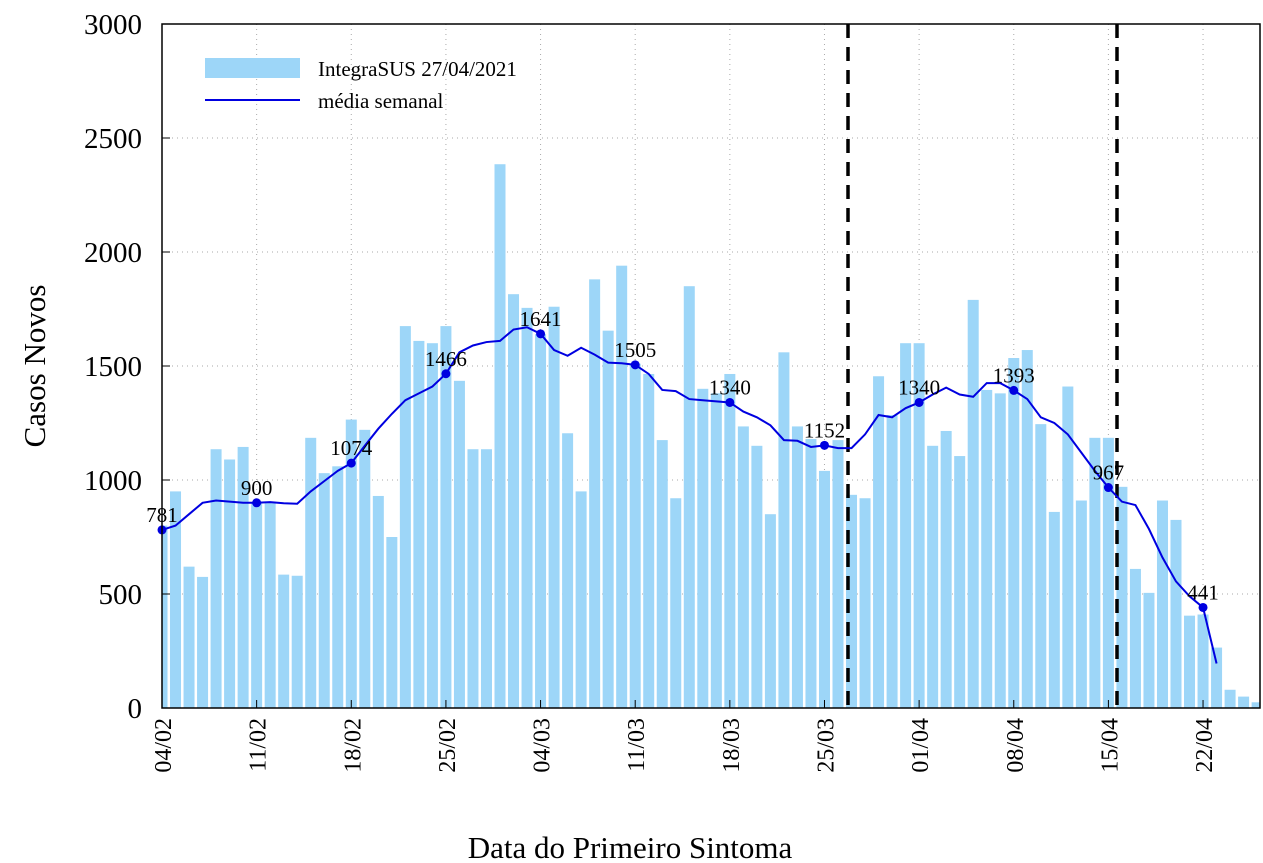 The width and height of the screenshot is (1263, 863). I want to click on y-tick-label: 500, so click(121, 595).